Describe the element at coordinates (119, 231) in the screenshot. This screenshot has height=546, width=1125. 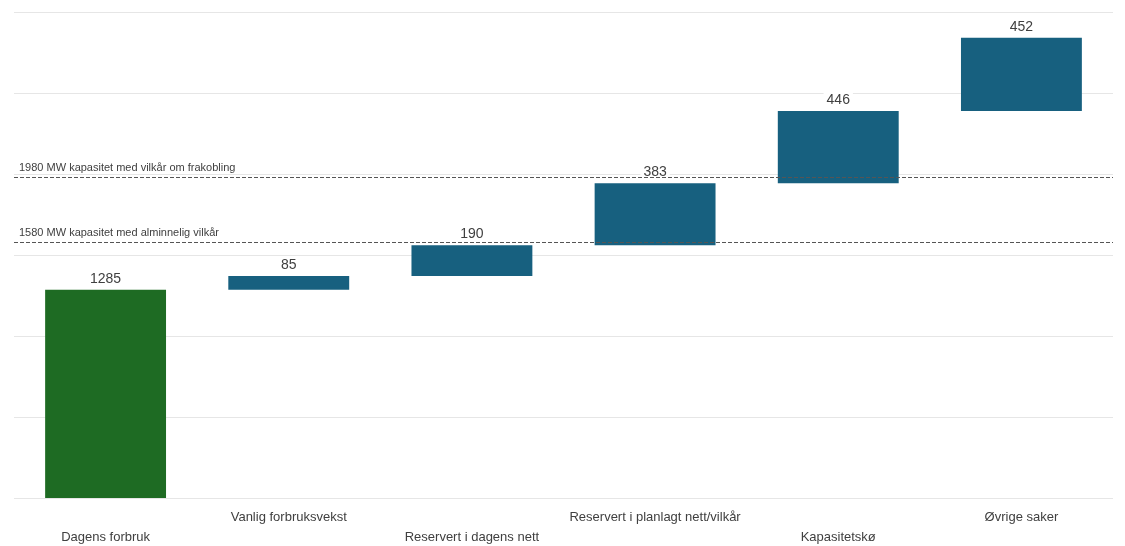
I see `ref-line-label: 1580 MW kapasitet med alminnelig vilkår` at that location.